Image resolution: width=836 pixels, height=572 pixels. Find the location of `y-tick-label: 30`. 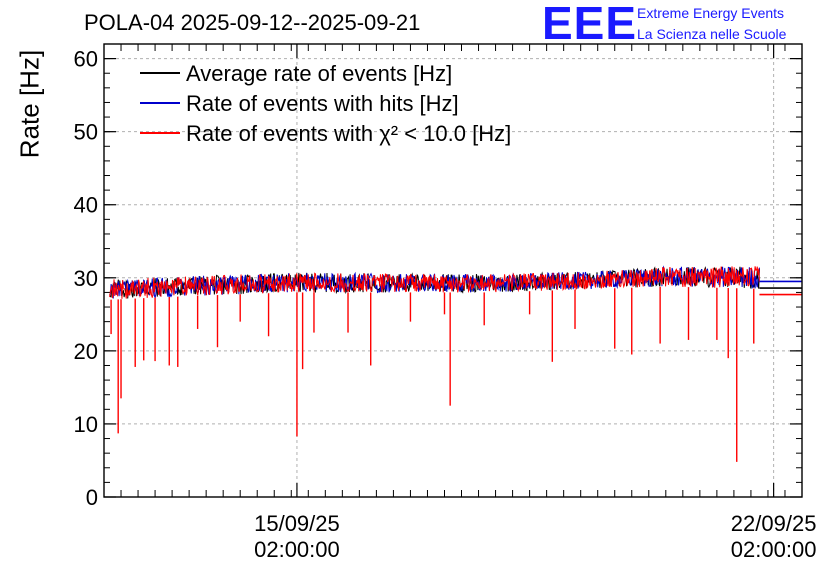

y-tick-label: 30 is located at coordinates (86, 278).